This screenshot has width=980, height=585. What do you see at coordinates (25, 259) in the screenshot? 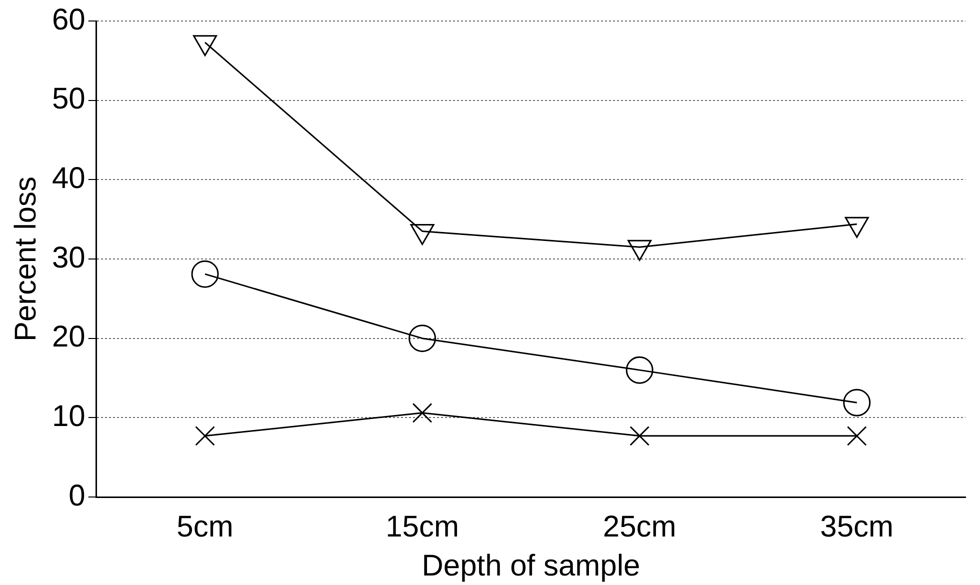
I see `y-axis-title: Percent loss` at bounding box center [25, 259].